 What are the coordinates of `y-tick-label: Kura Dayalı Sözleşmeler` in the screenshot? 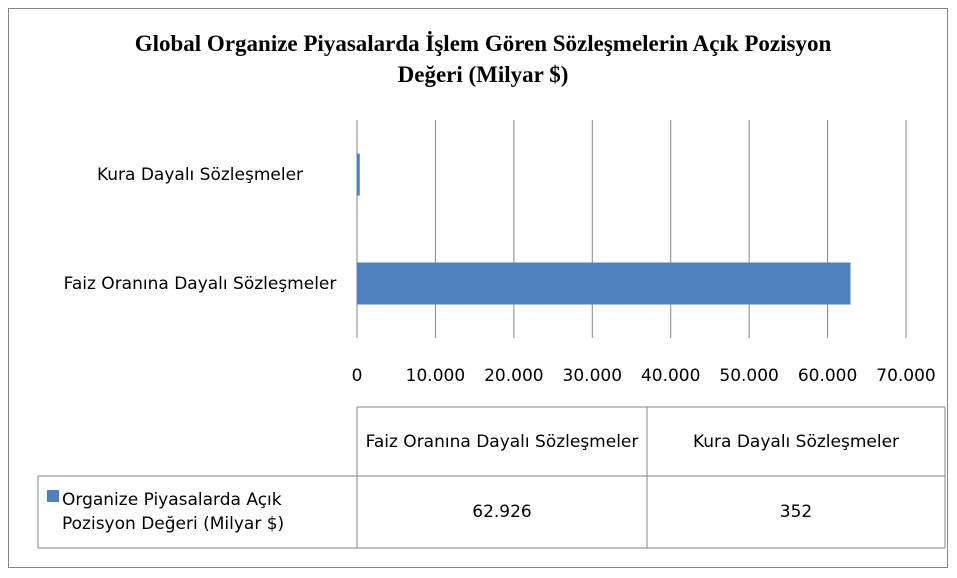 It's located at (200, 174).